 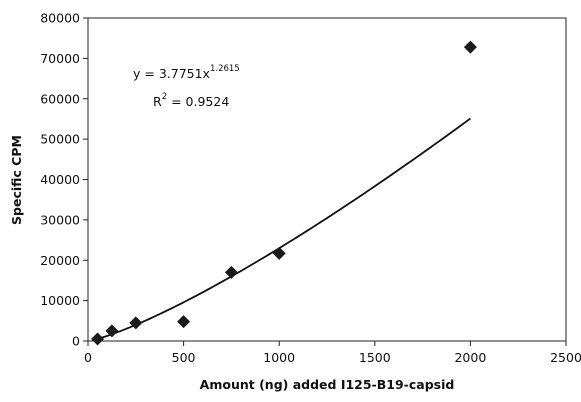 I want to click on y-tick-label: 40000, so click(x=60, y=179).